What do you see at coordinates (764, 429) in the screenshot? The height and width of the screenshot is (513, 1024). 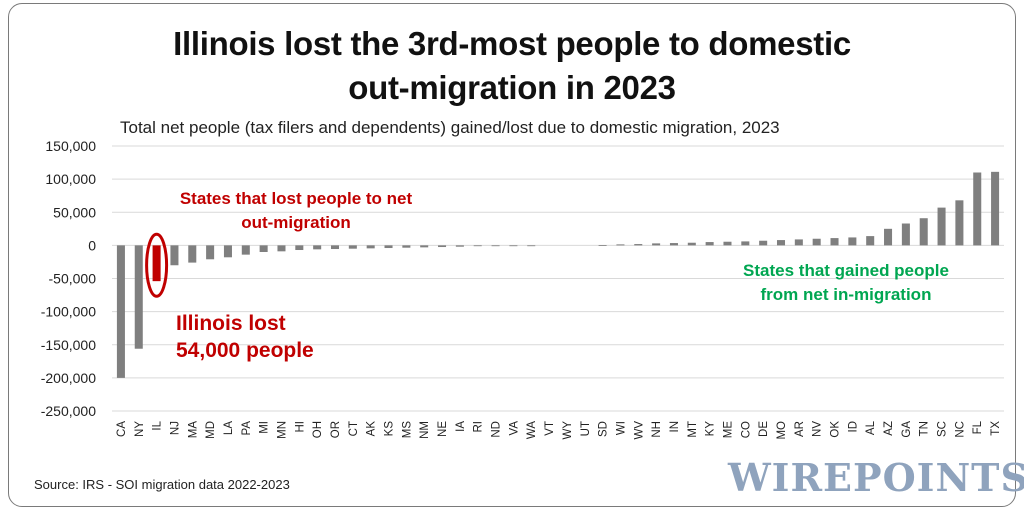 I see `x-tick-label: DE` at bounding box center [764, 429].